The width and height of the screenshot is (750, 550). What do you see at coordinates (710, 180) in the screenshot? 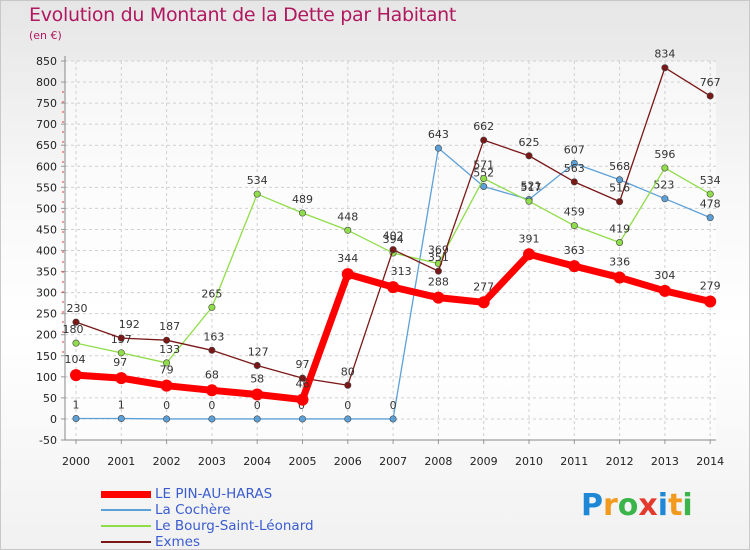
I see `data-label: 534` at bounding box center [710, 180].